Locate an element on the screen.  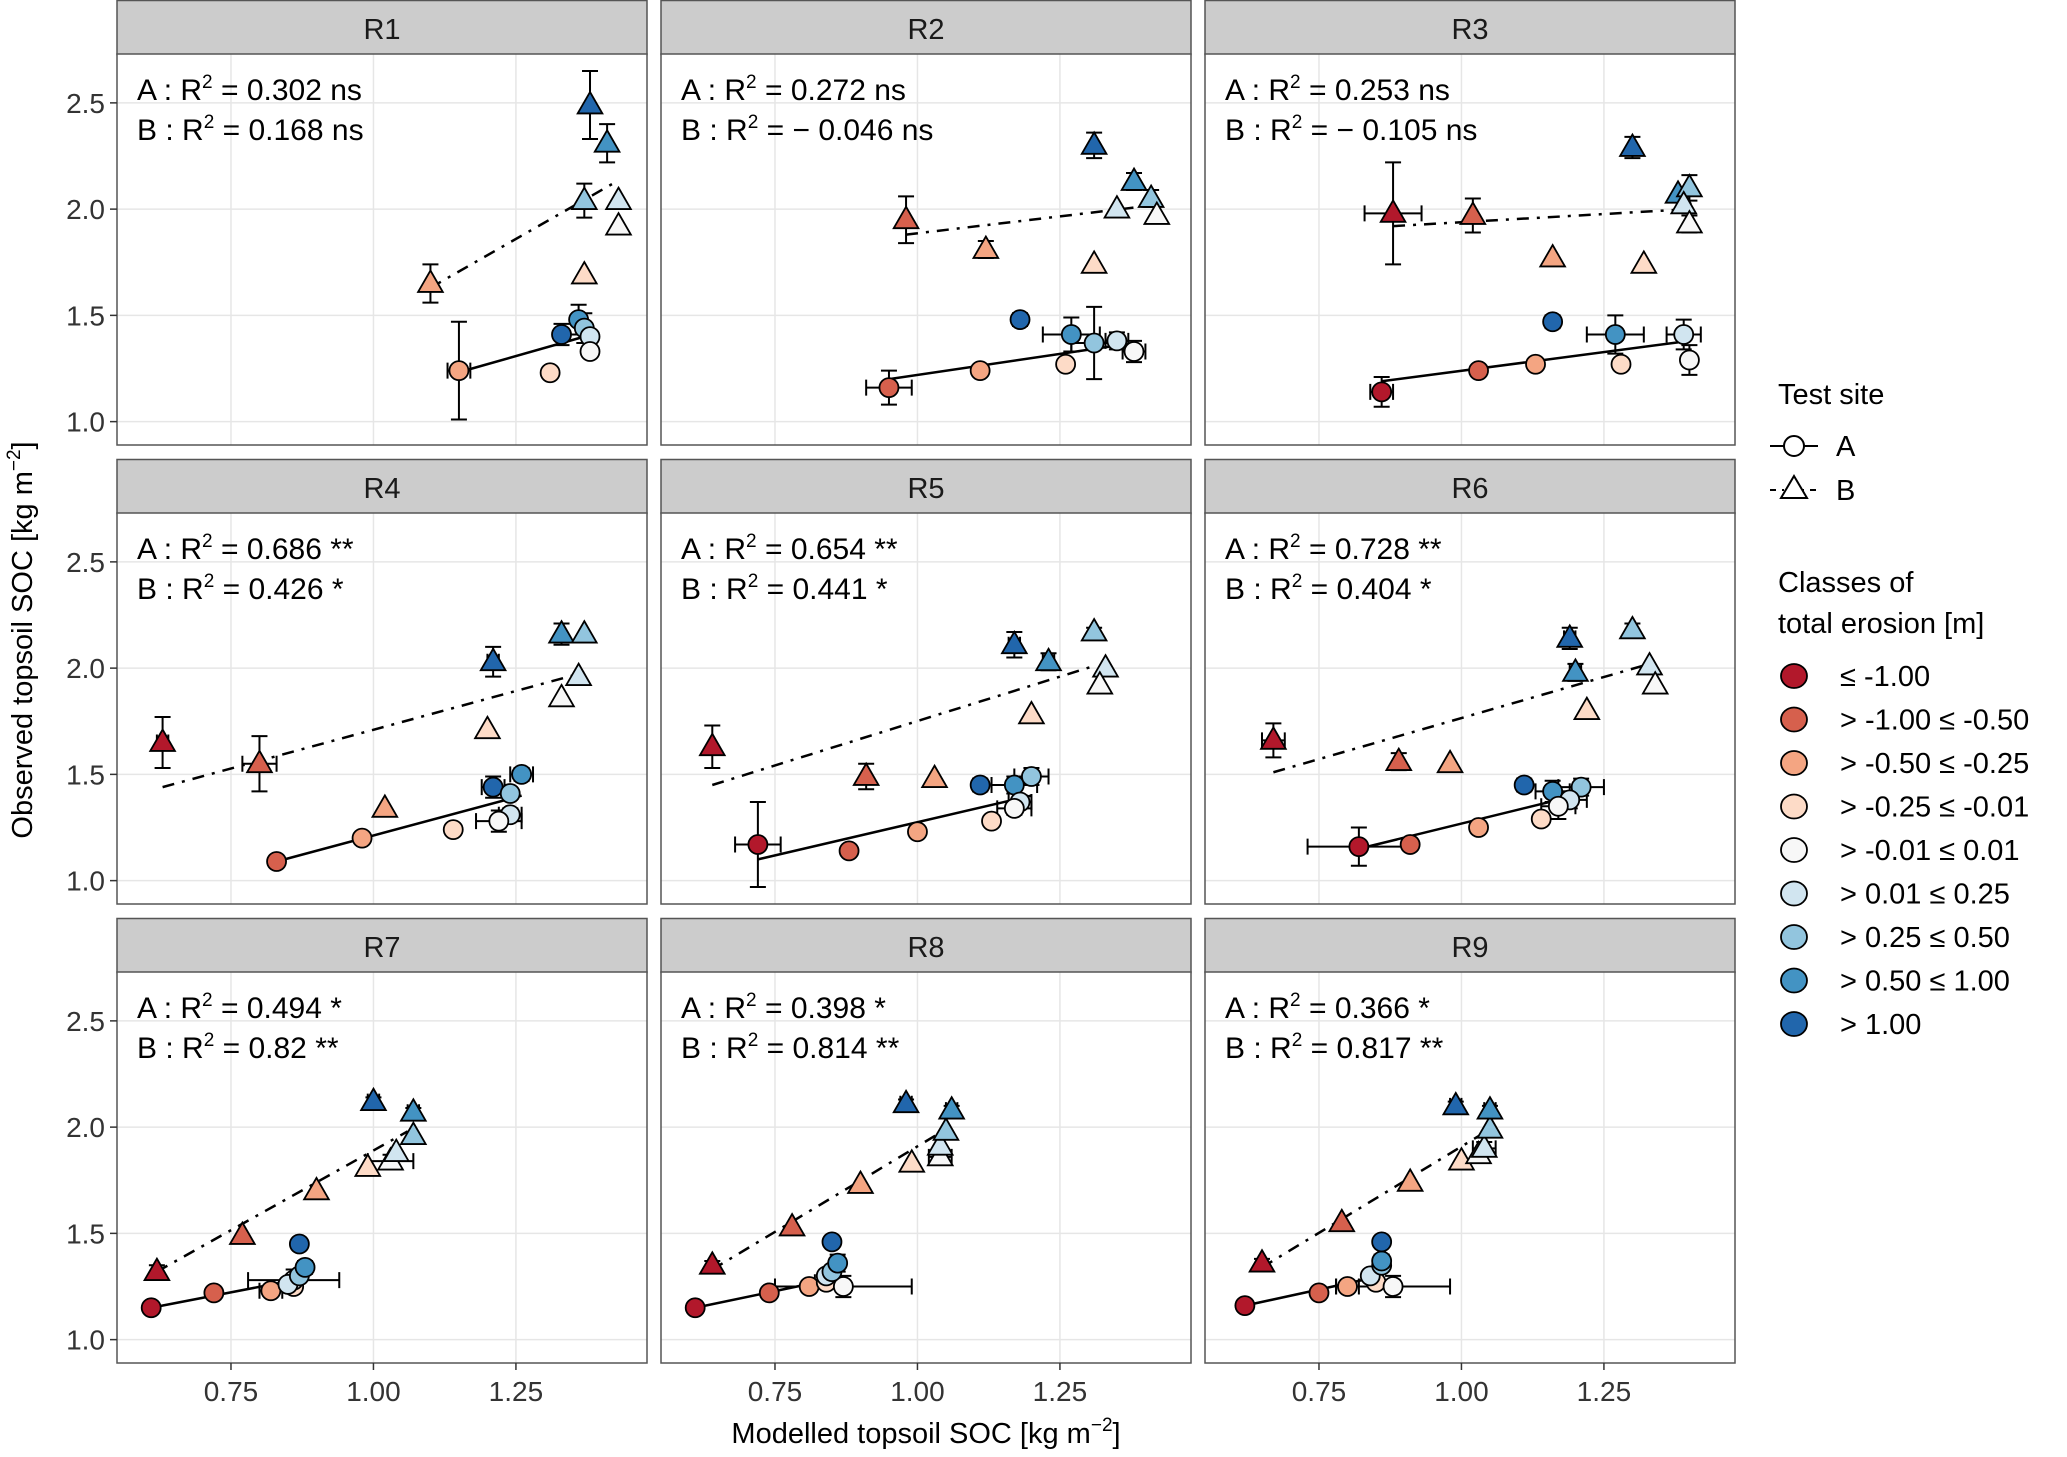
legend-site-b: B is located at coordinates (1812, 490).